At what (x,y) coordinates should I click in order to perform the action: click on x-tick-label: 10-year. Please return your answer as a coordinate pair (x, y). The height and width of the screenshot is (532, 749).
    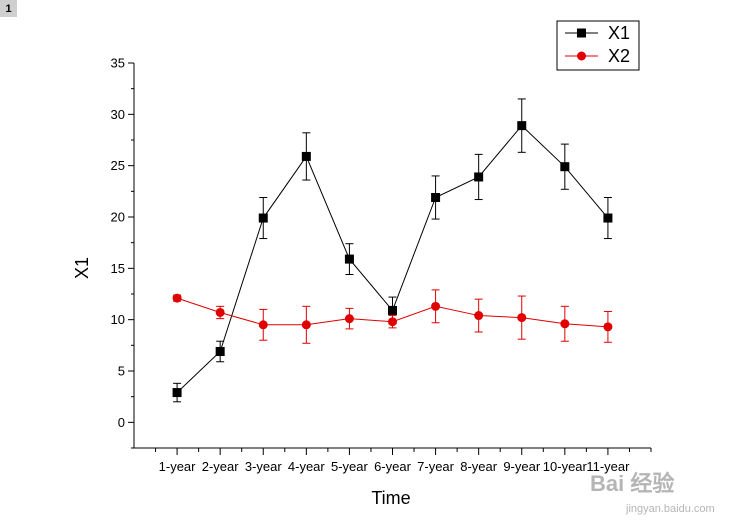
    Looking at the image, I should click on (565, 466).